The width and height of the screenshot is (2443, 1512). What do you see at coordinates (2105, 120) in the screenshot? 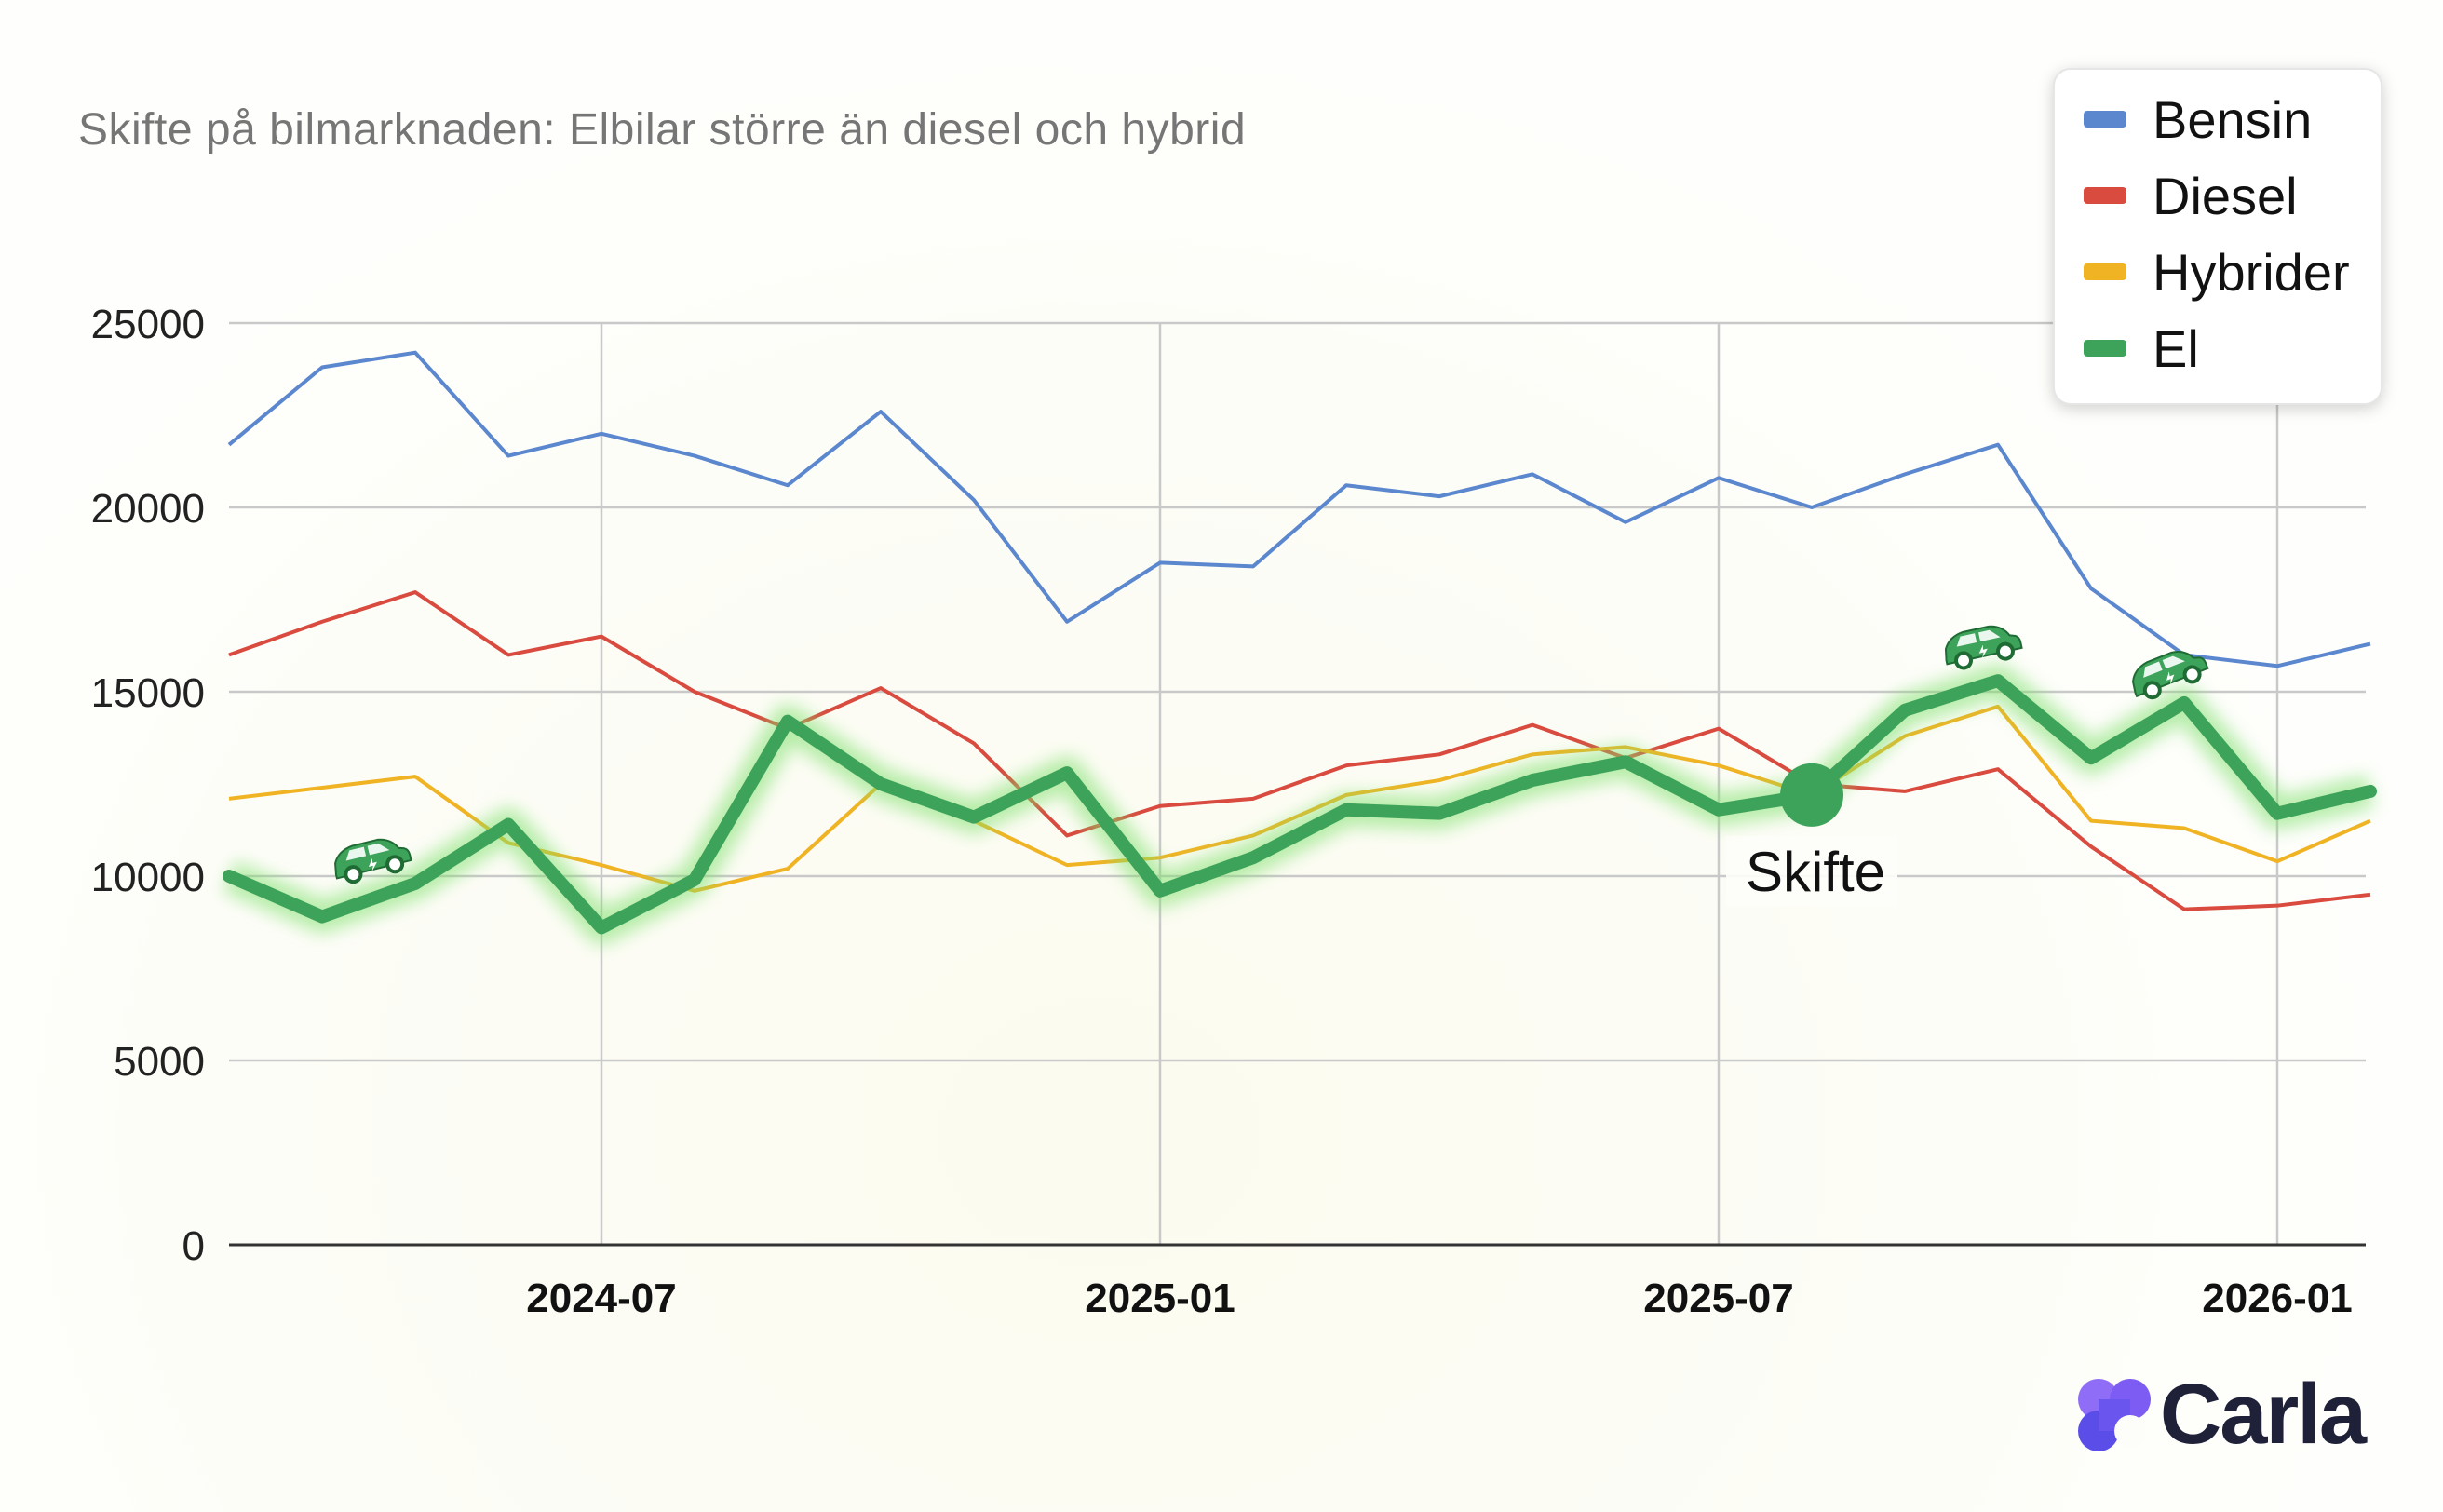
I see `legend-swatch-Bensin` at bounding box center [2105, 120].